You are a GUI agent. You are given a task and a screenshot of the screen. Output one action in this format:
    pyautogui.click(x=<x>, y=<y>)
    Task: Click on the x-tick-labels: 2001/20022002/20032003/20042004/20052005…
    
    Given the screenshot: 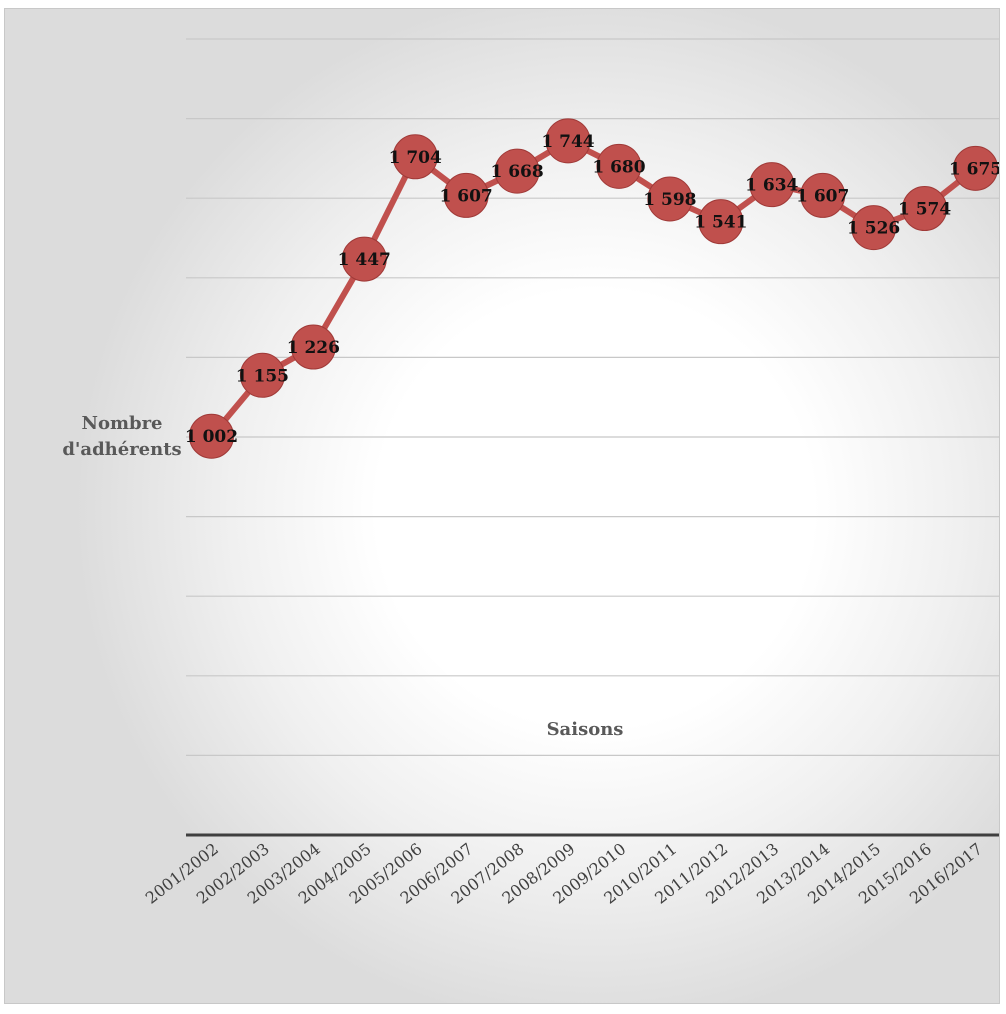 What is the action you would take?
    pyautogui.click(x=564, y=873)
    